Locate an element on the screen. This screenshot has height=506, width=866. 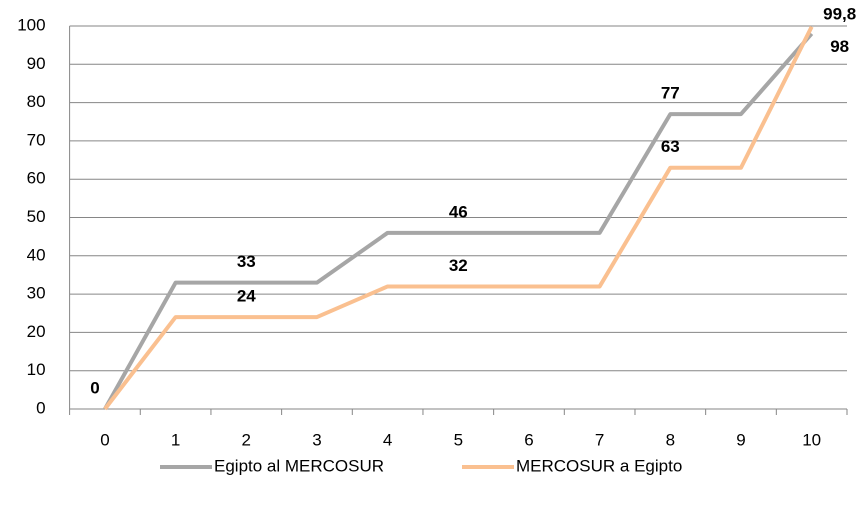
y-tick-label: 10 is located at coordinates (36, 369).